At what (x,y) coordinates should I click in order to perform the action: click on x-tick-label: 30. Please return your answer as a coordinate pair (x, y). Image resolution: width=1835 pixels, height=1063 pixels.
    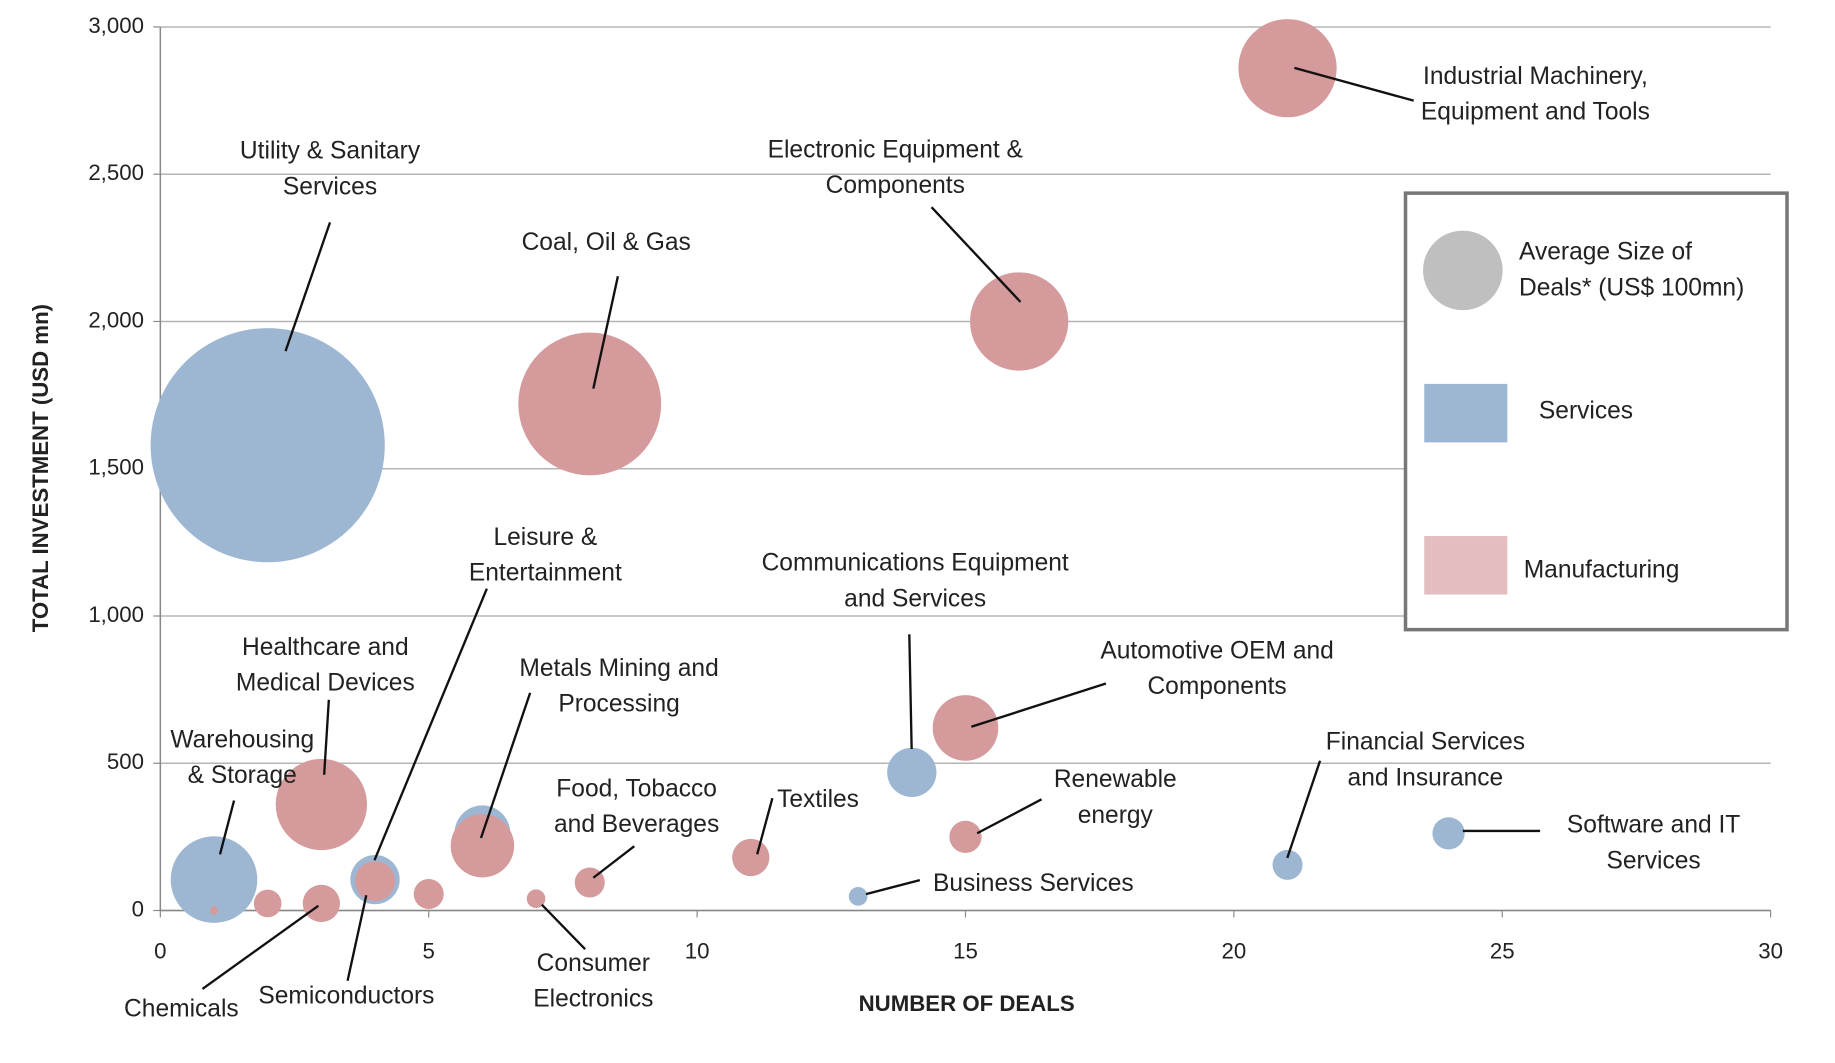
    Looking at the image, I should click on (1770, 951).